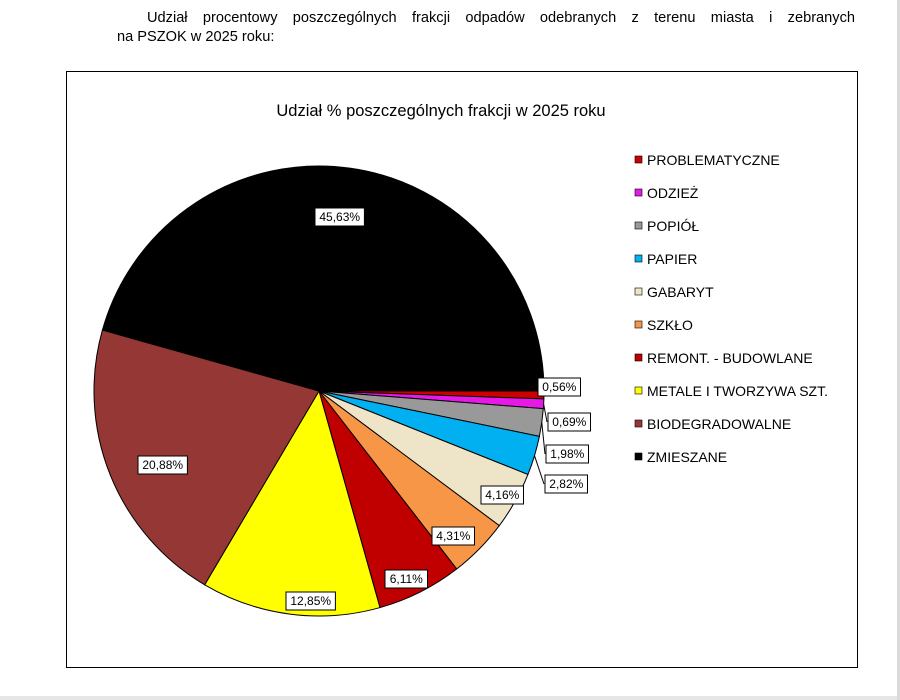 The image size is (900, 700). I want to click on data-label-szklo: 4,31%, so click(453, 536).